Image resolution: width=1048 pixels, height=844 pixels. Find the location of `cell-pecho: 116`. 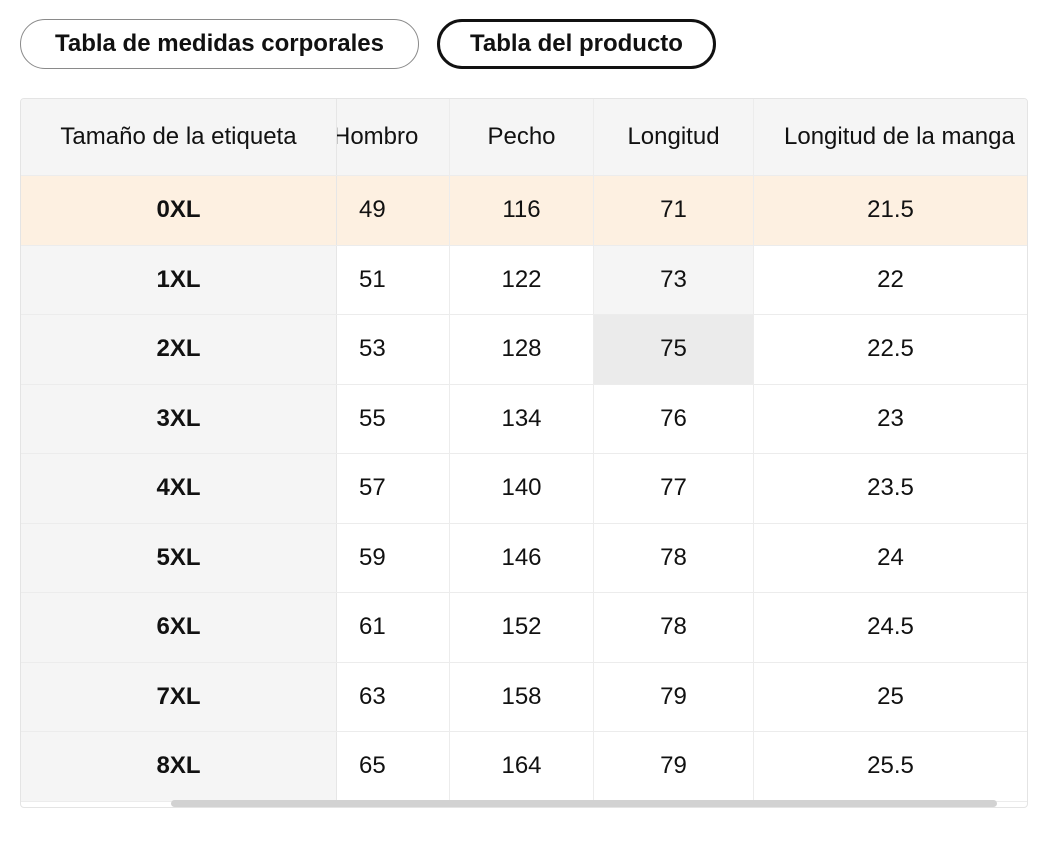

cell-pecho: 116 is located at coordinates (522, 210).